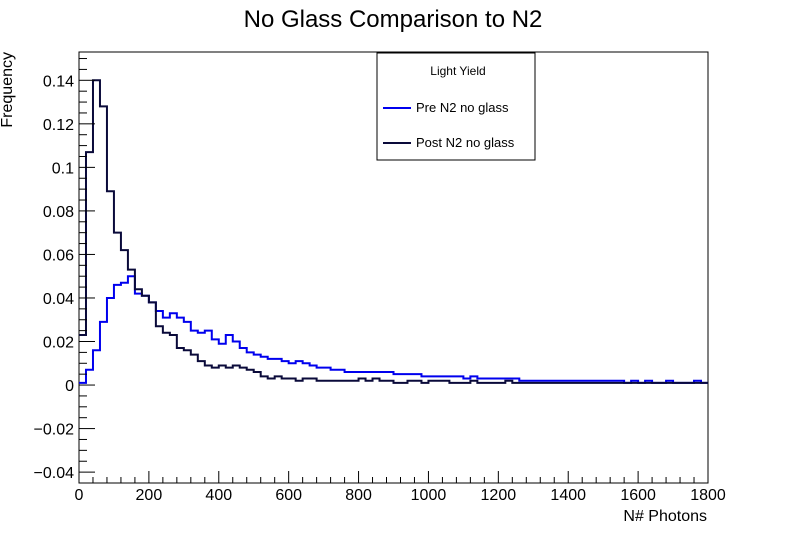 This screenshot has width=787, height=537. Describe the element at coordinates (218, 495) in the screenshot. I see `x-tick-label: 400` at that location.